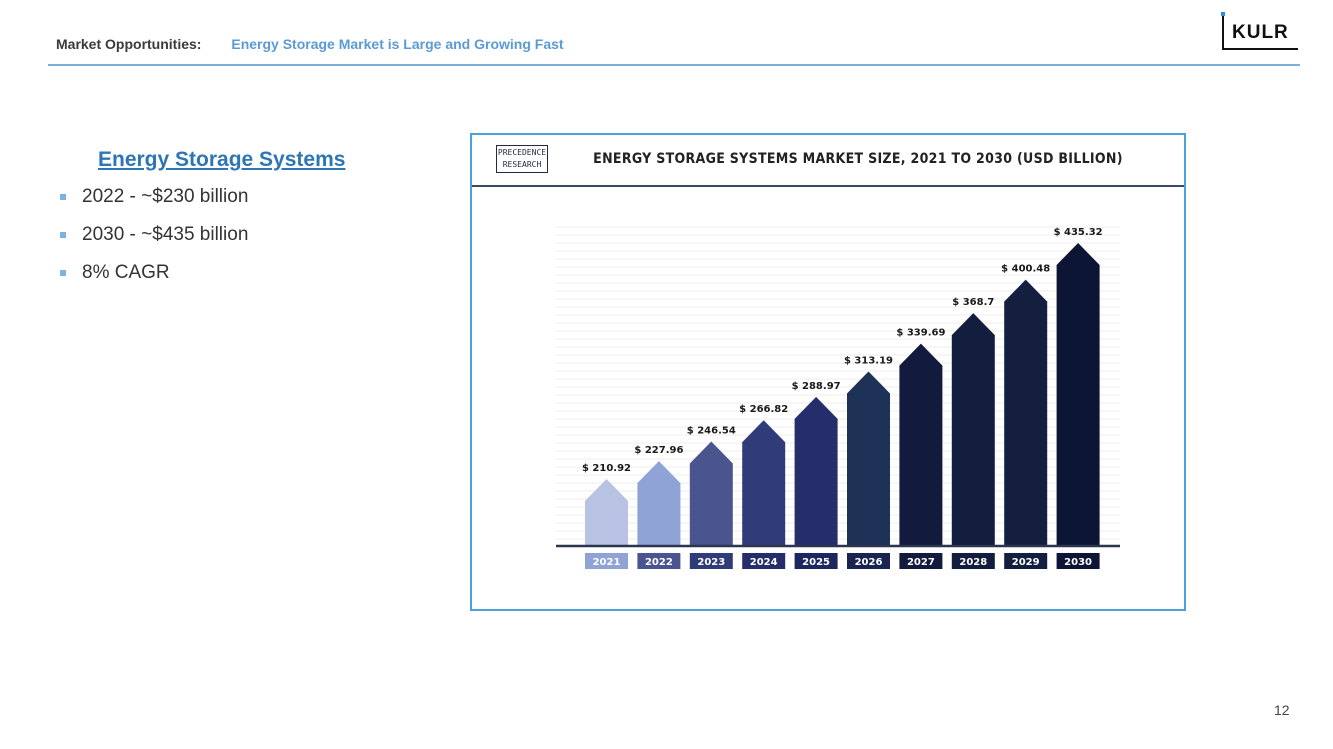 The image size is (1333, 749). What do you see at coordinates (522, 152) in the screenshot?
I see `source-line-1: PRECEDENCE` at bounding box center [522, 152].